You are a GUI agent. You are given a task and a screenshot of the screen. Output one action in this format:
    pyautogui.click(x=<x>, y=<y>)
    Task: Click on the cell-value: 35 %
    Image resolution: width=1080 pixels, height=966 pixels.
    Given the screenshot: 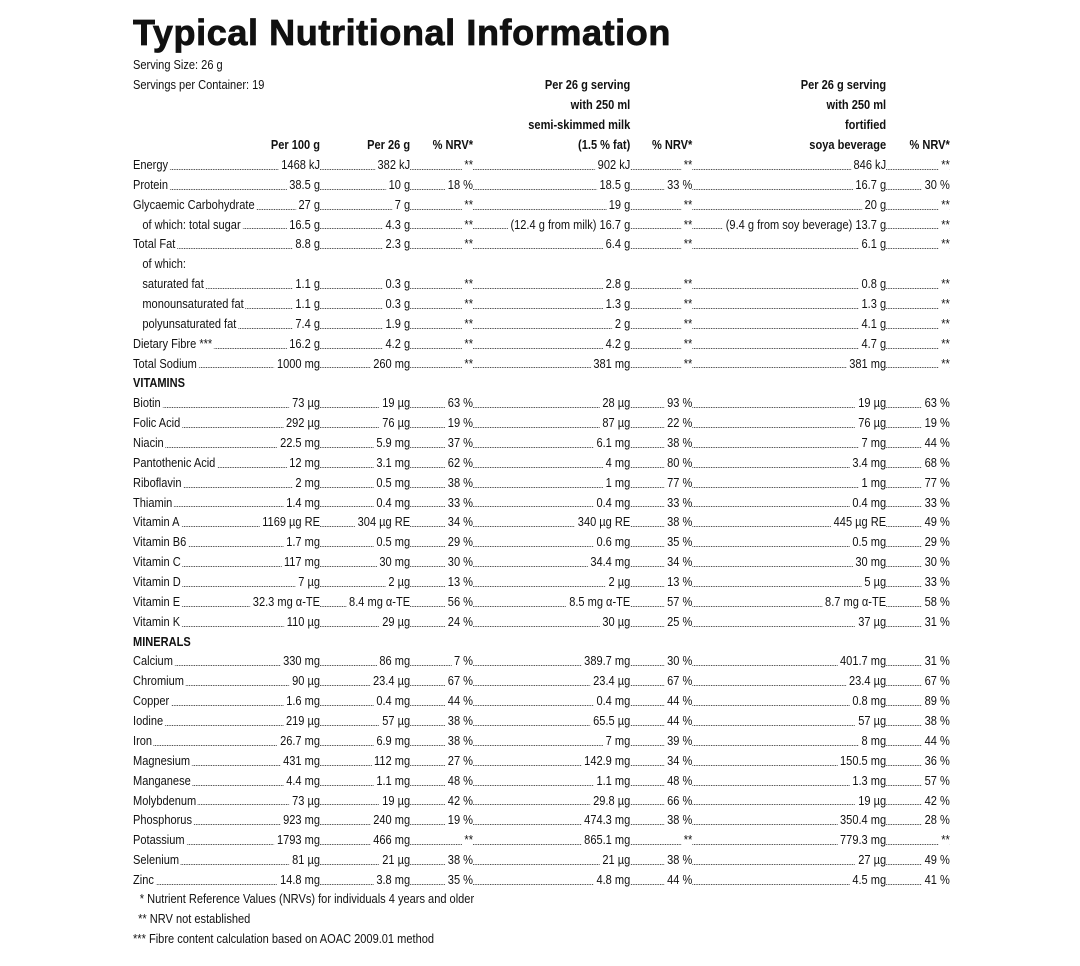 What is the action you would take?
    pyautogui.click(x=460, y=879)
    